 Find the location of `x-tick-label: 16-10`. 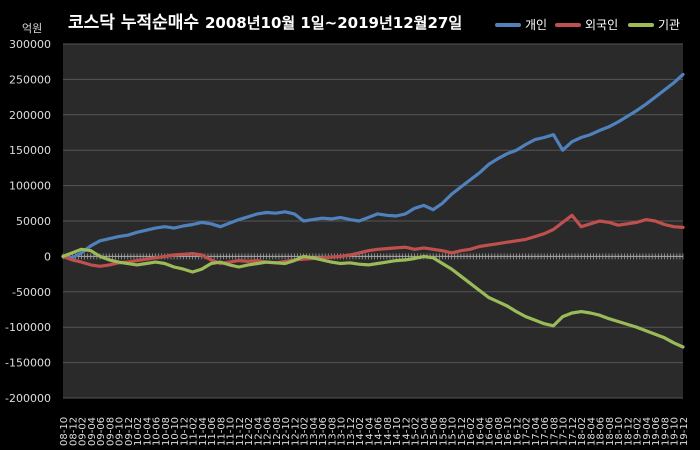

x-tick-label: 16-10 is located at coordinates (508, 431).